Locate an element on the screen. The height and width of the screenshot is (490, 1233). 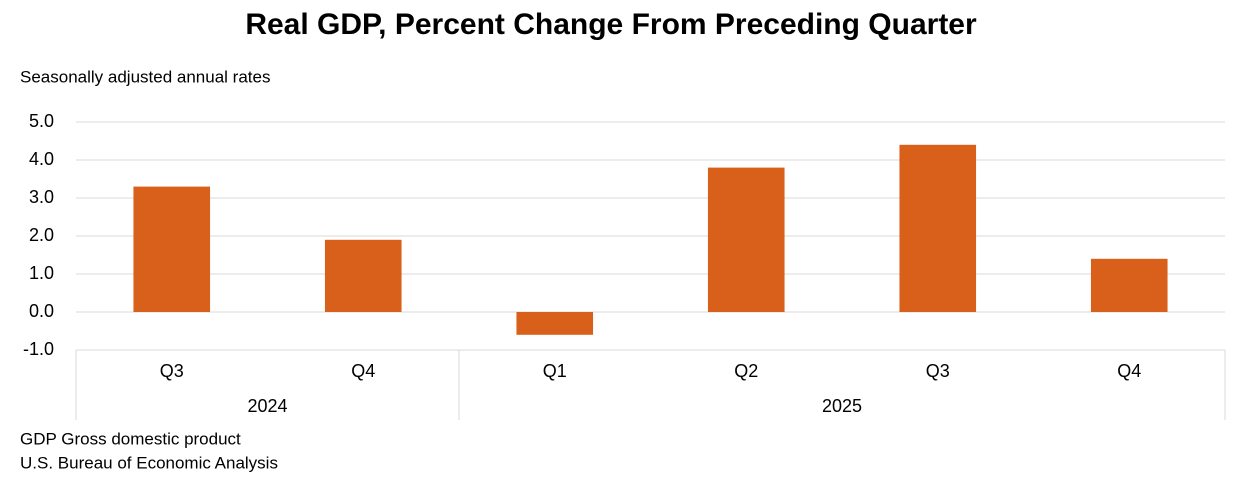
y-tick-label: 3.0 is located at coordinates (41, 197).